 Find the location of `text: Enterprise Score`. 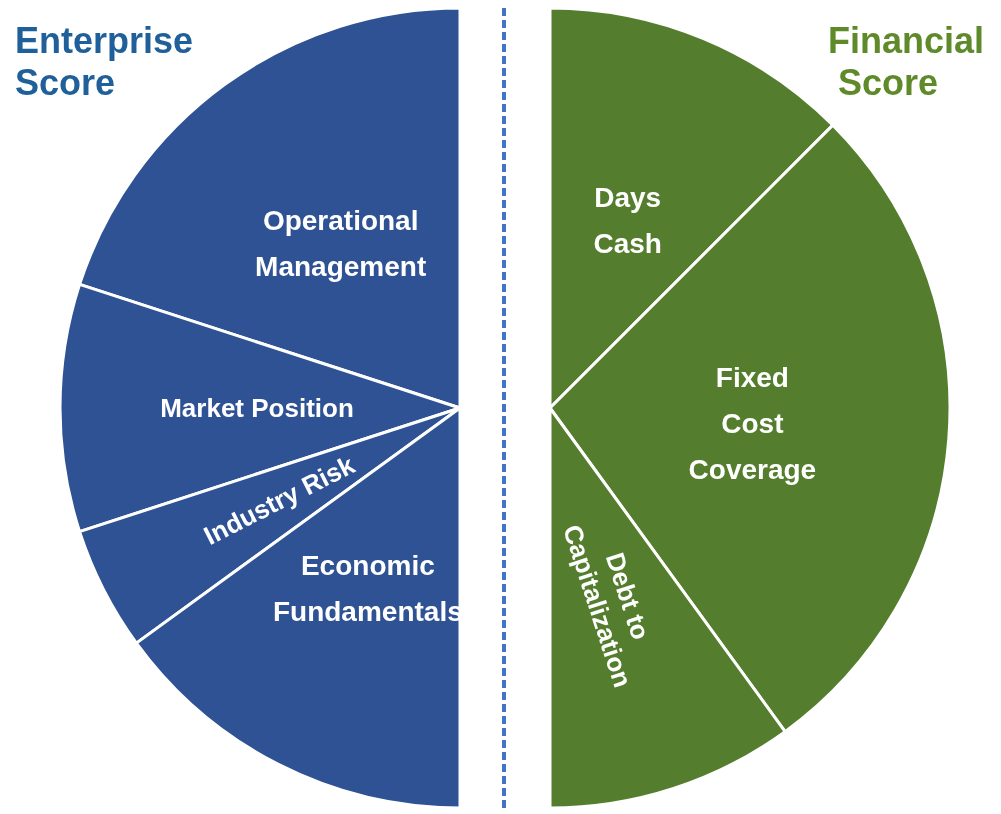

text: Enterprise Score is located at coordinates (109, 61).